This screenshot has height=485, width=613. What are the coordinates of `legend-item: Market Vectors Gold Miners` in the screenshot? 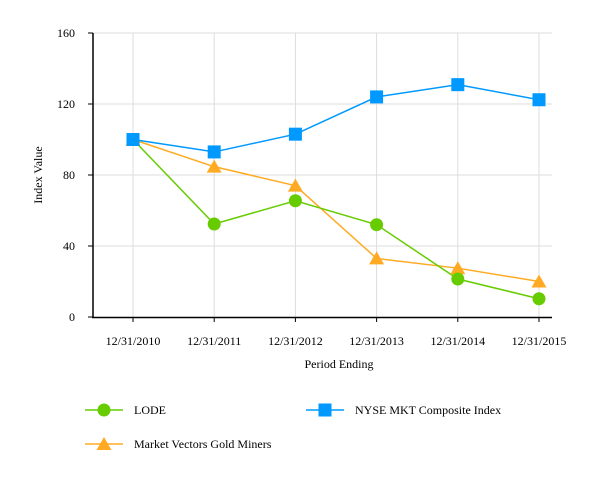 It's located at (178, 444).